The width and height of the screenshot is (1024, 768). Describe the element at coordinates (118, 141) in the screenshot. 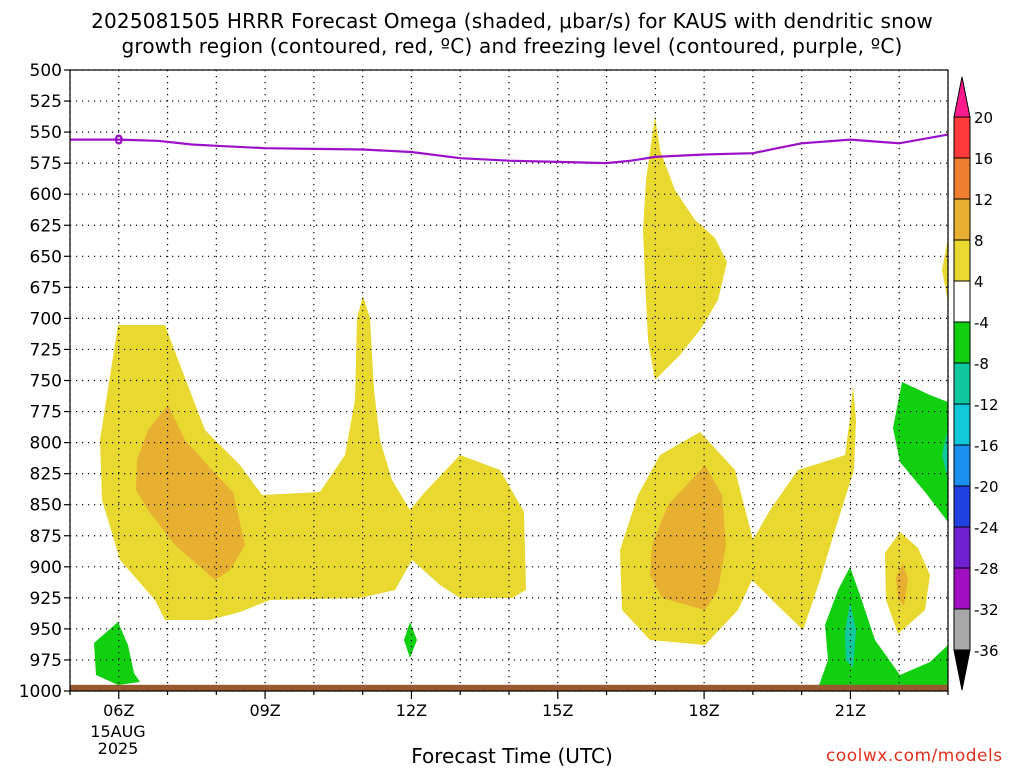

I see `freezing-level-label: 0` at that location.